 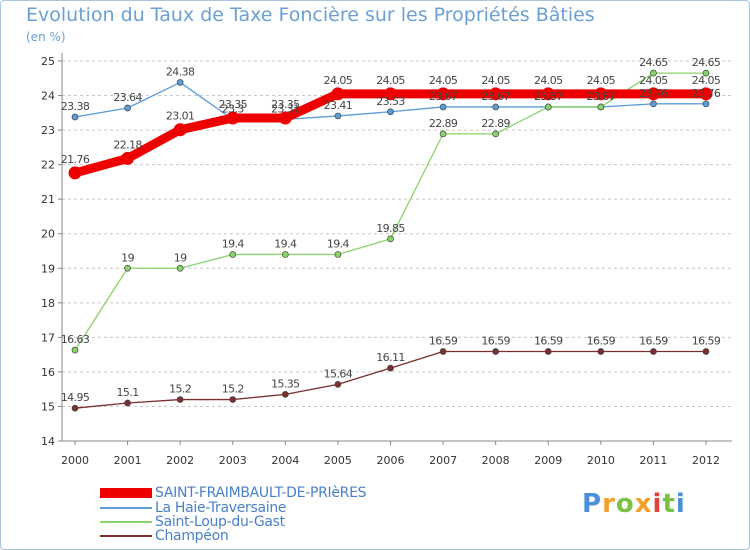 I want to click on series-3-label-12: 16.59, so click(x=706, y=341).